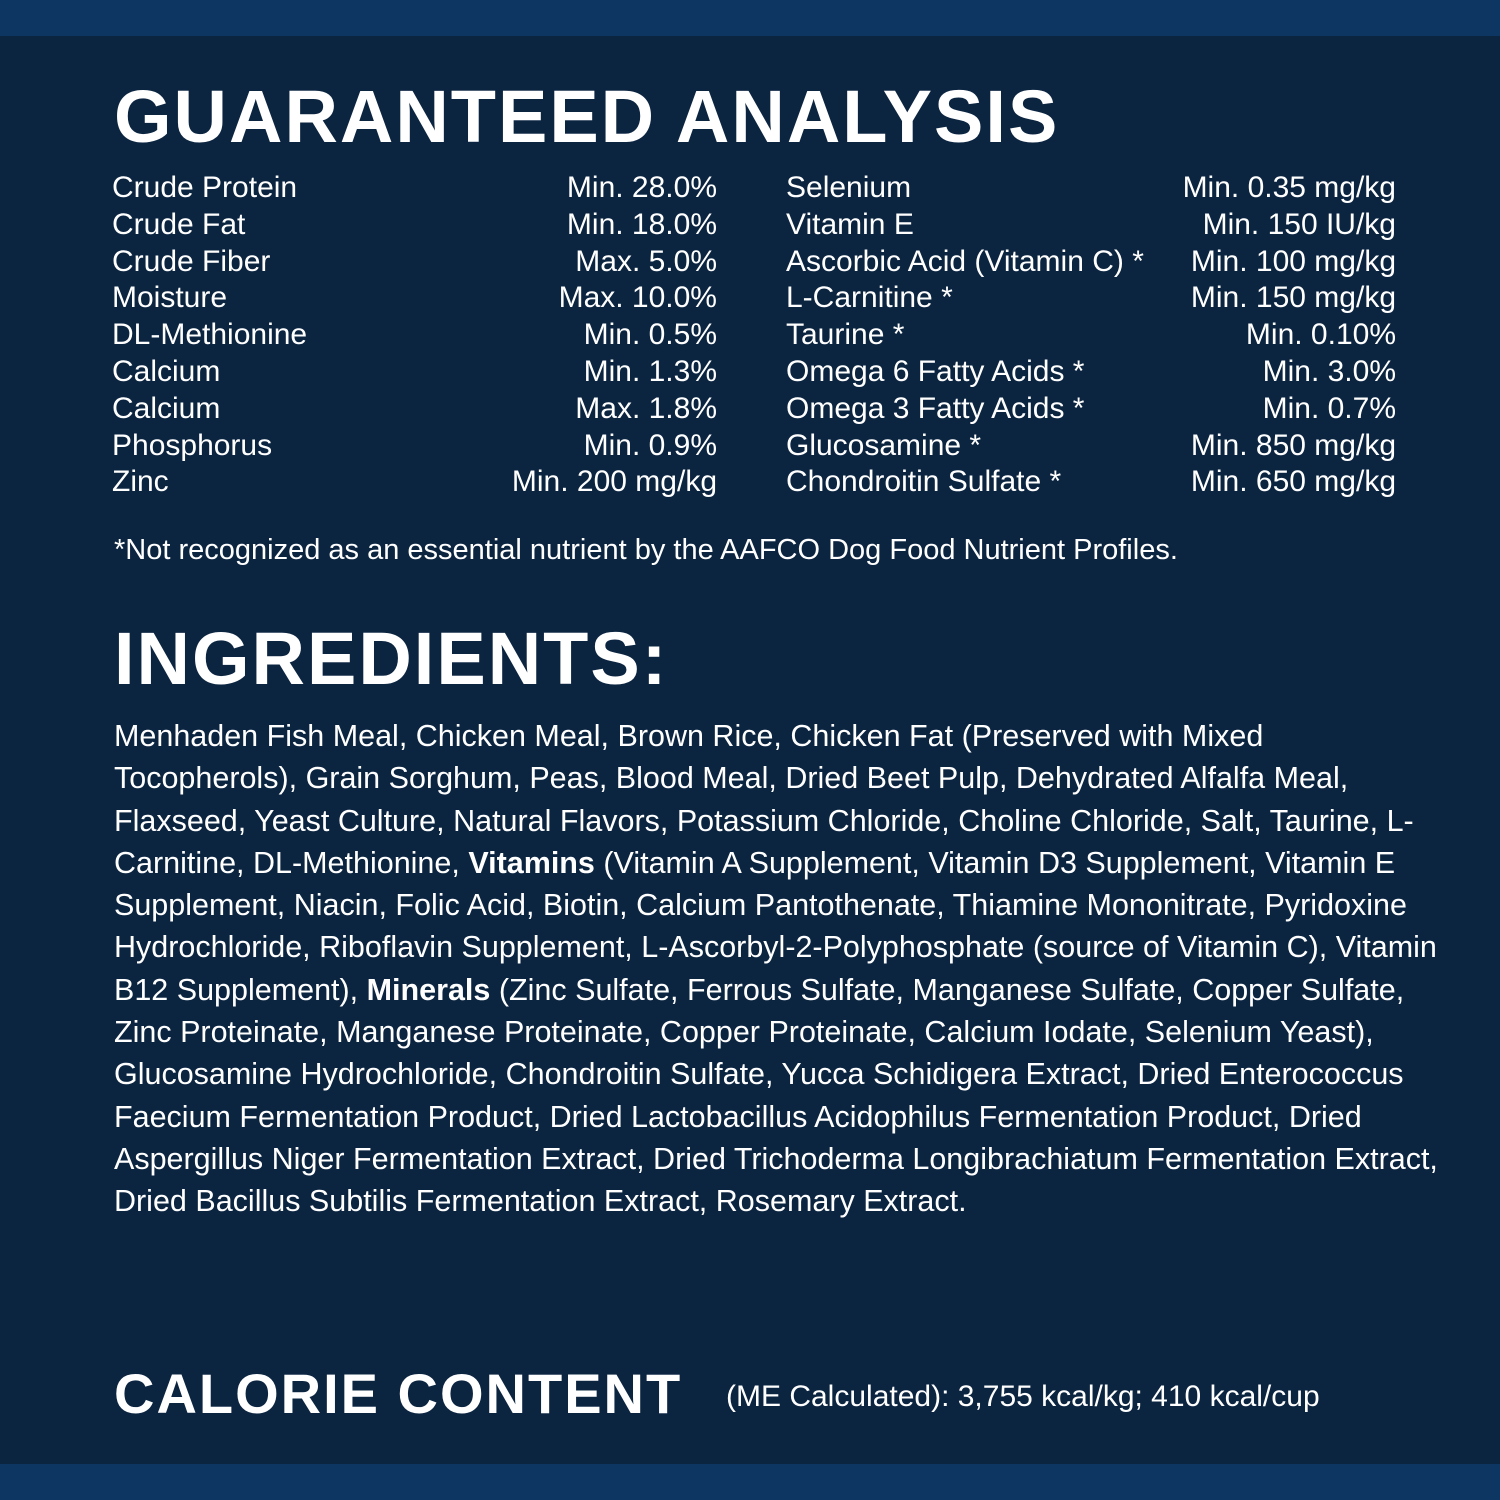  What do you see at coordinates (191, 261) in the screenshot?
I see `nutrient-label: Crude Fiber` at bounding box center [191, 261].